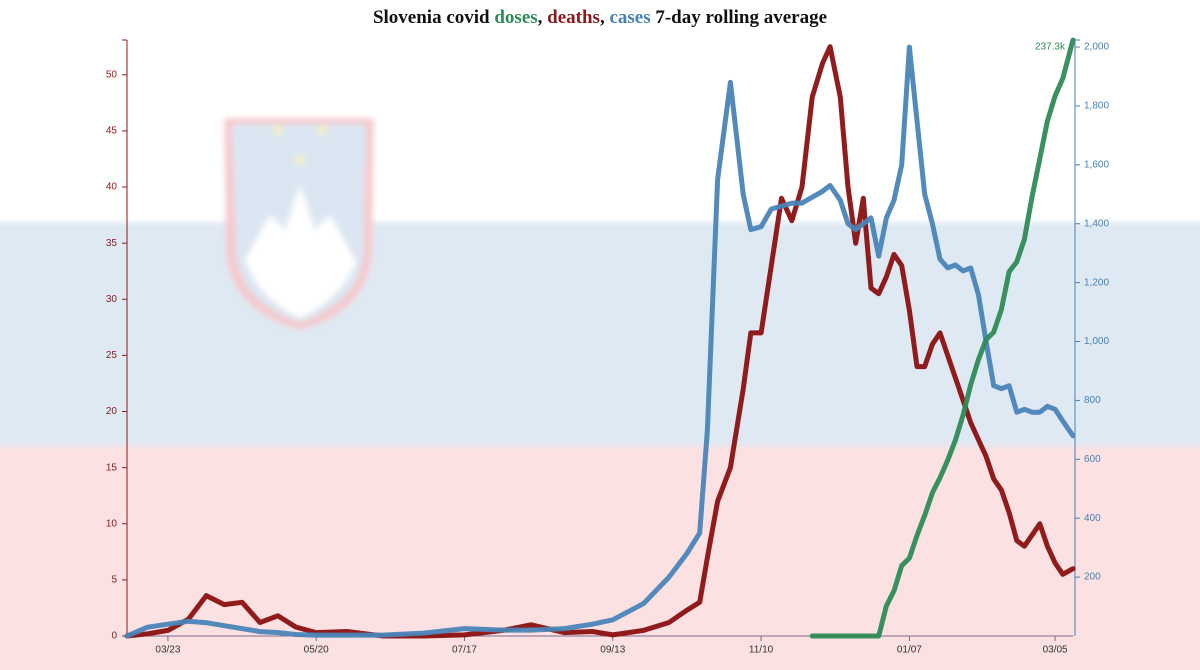 The width and height of the screenshot is (1200, 670). What do you see at coordinates (464, 650) in the screenshot?
I see `x-tick-label: 07/17` at bounding box center [464, 650].